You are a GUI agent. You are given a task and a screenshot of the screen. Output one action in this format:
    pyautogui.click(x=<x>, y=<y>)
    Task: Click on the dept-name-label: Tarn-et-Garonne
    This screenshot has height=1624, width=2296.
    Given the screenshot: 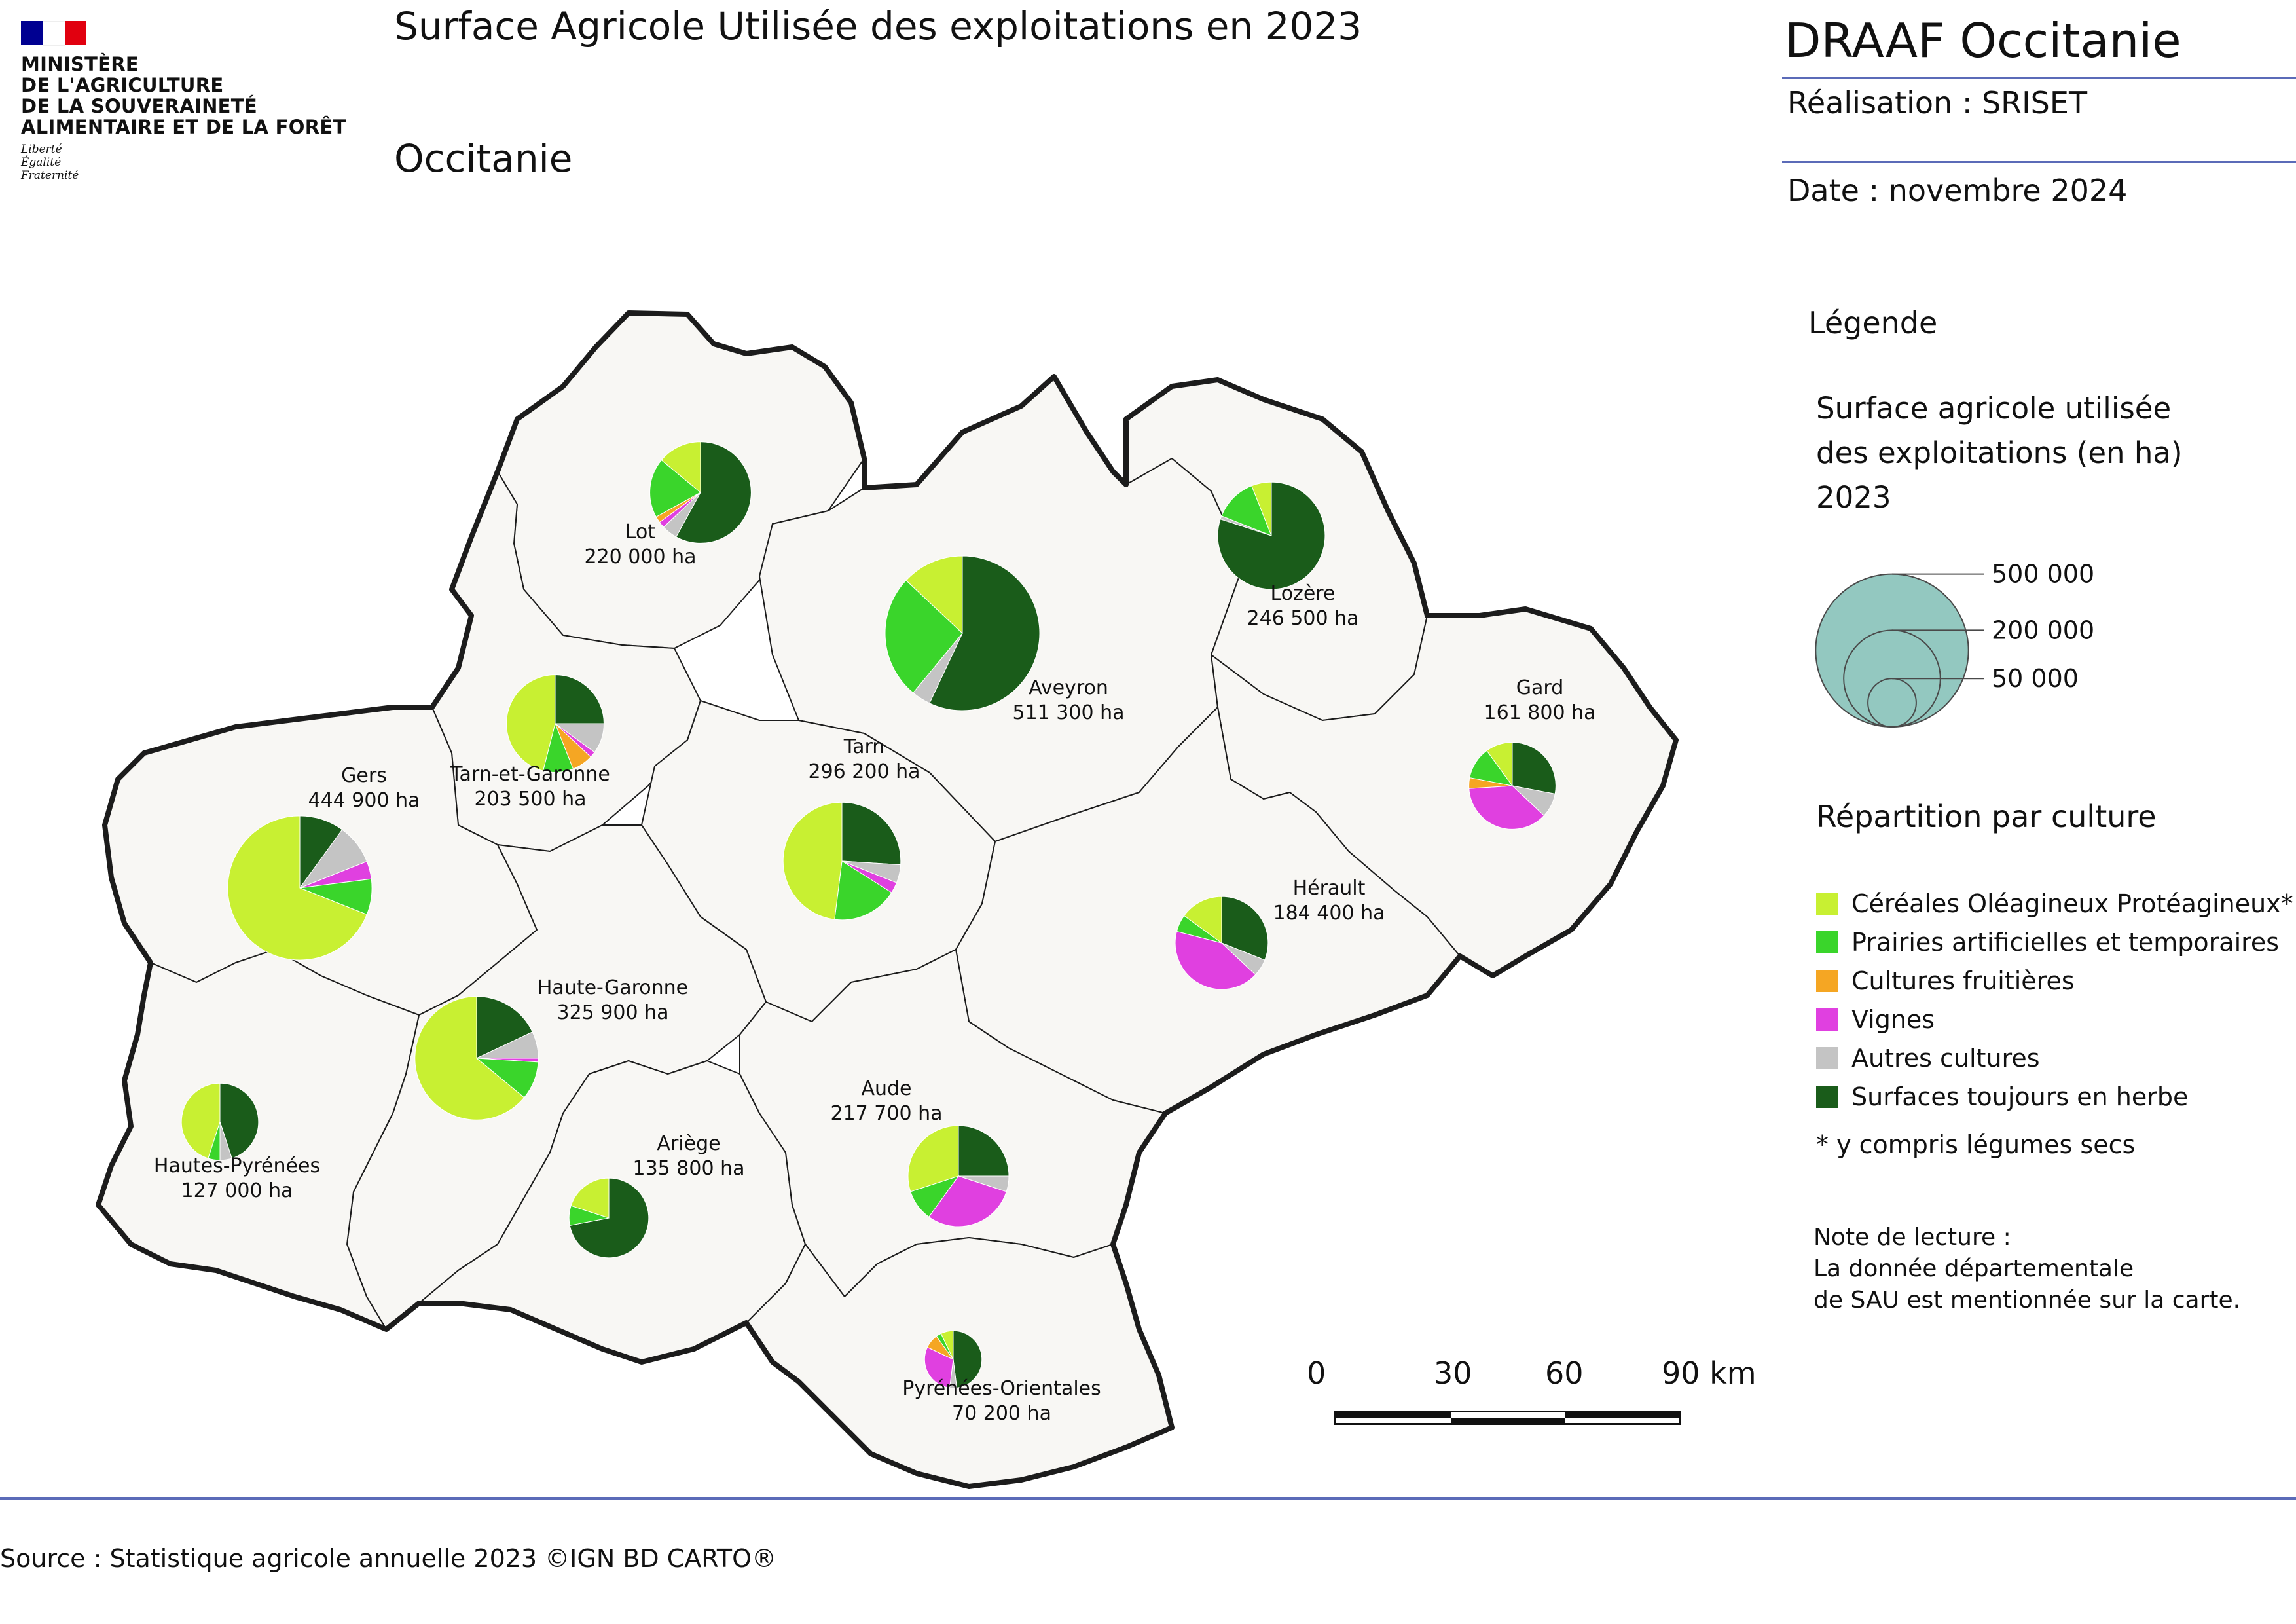 What is the action you would take?
    pyautogui.click(x=530, y=774)
    